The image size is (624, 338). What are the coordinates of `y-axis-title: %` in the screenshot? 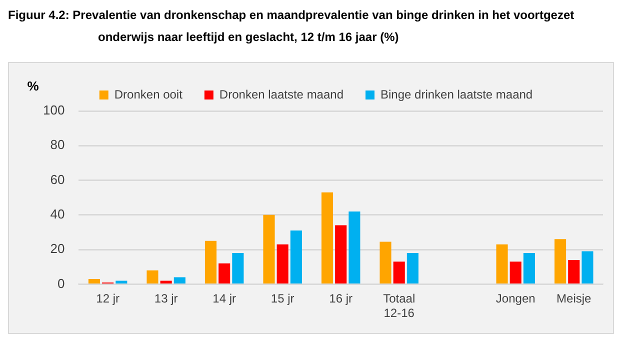 It's located at (33, 86).